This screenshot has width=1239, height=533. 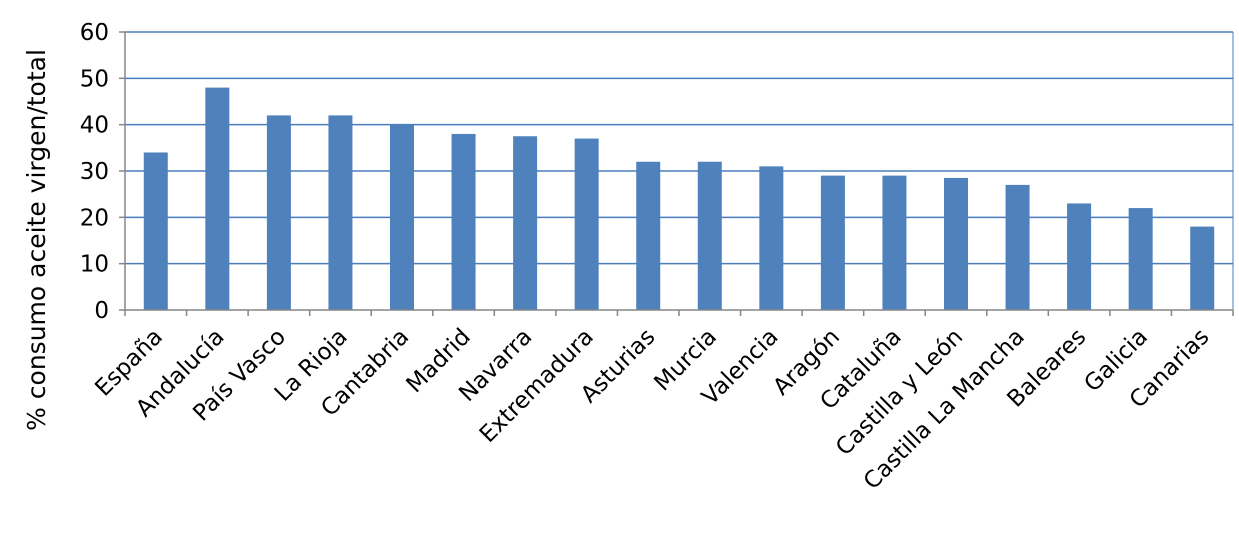 What do you see at coordinates (894, 242) in the screenshot?
I see `bar-cataluña` at bounding box center [894, 242].